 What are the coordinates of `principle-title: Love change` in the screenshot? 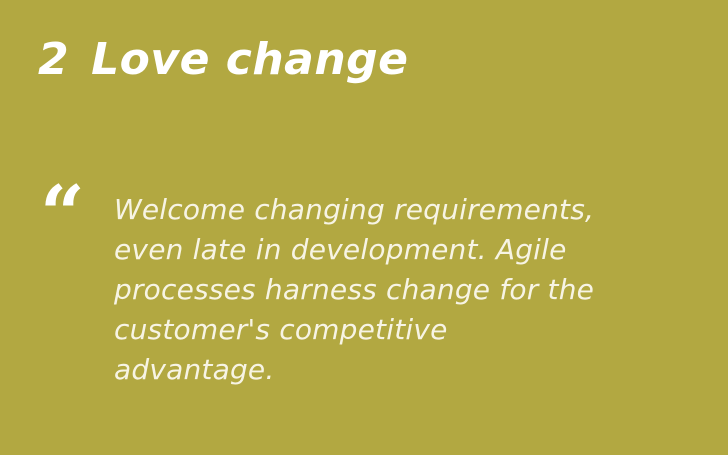 It's located at (250, 59).